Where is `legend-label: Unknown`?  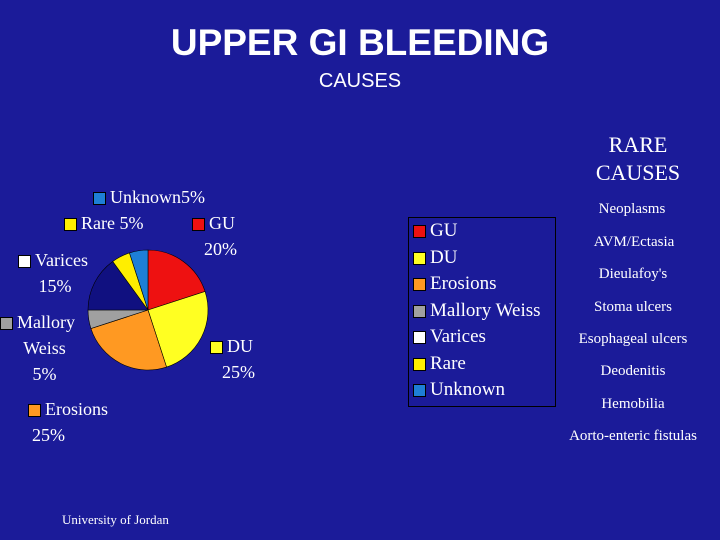 legend-label: Unknown is located at coordinates (467, 389).